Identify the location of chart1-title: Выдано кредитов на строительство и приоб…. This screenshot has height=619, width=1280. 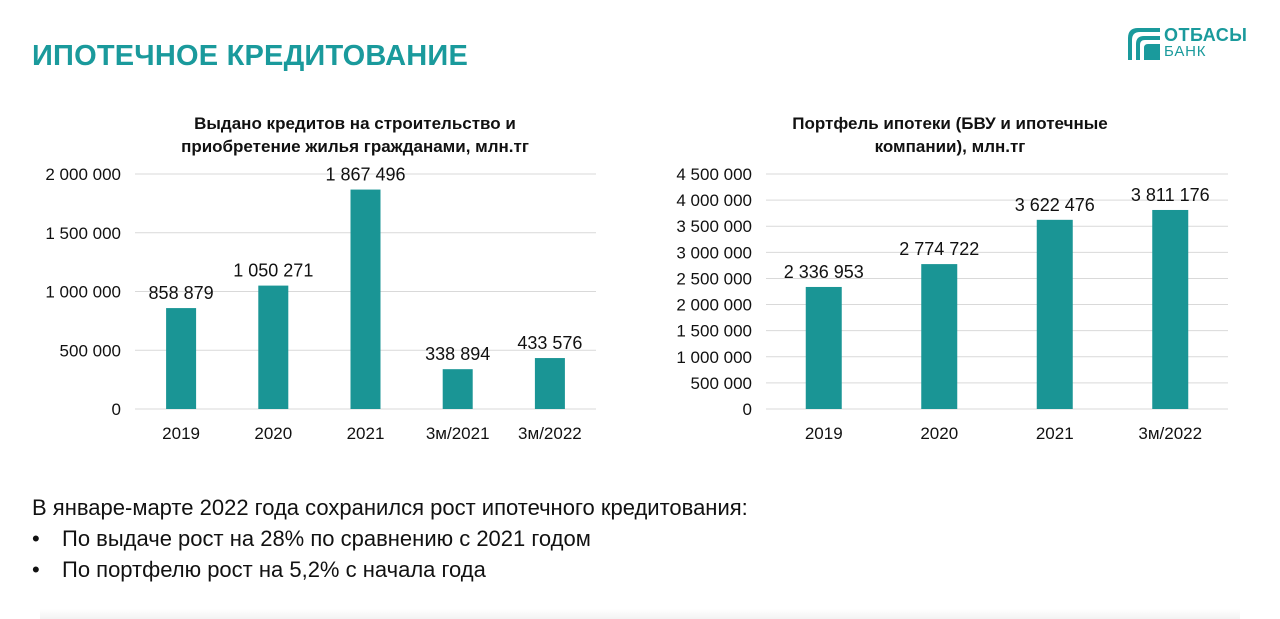
(355, 135).